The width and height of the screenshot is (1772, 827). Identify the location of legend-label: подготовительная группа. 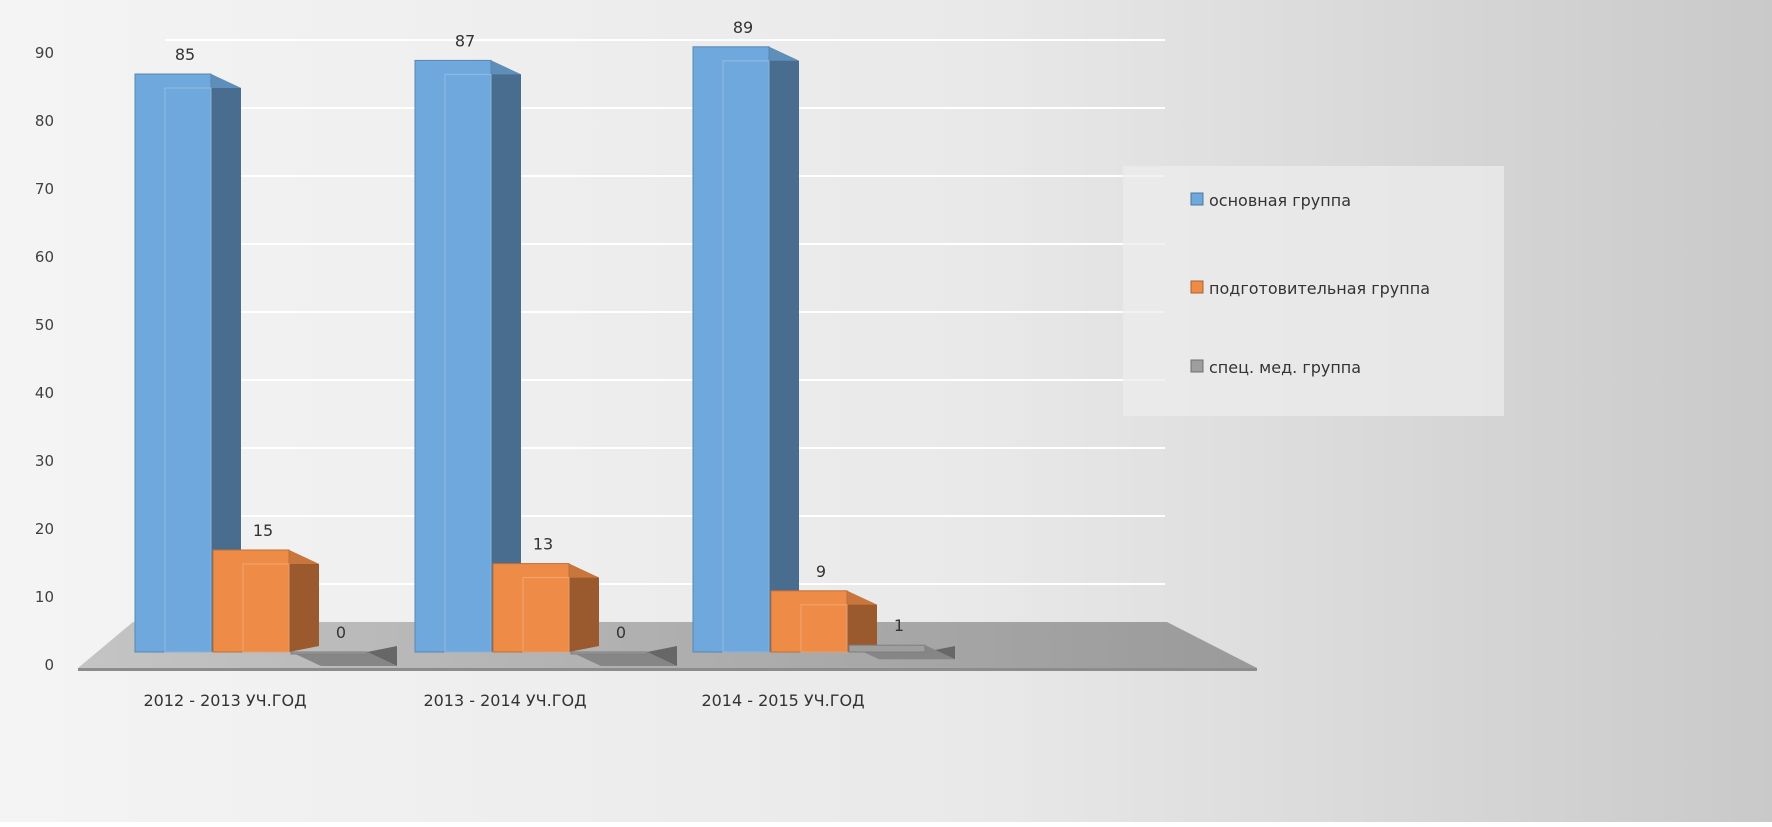
(1319, 288).